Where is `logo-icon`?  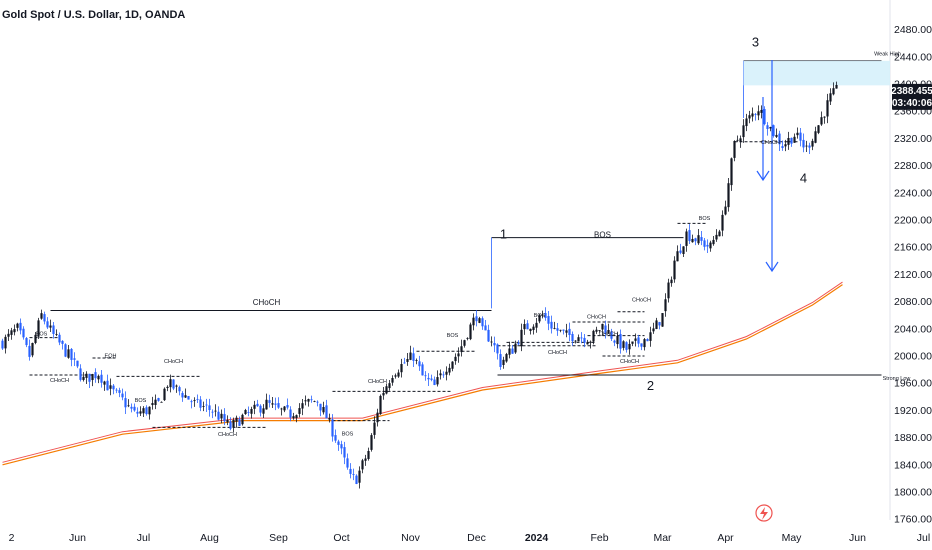 logo-icon is located at coordinates (764, 513).